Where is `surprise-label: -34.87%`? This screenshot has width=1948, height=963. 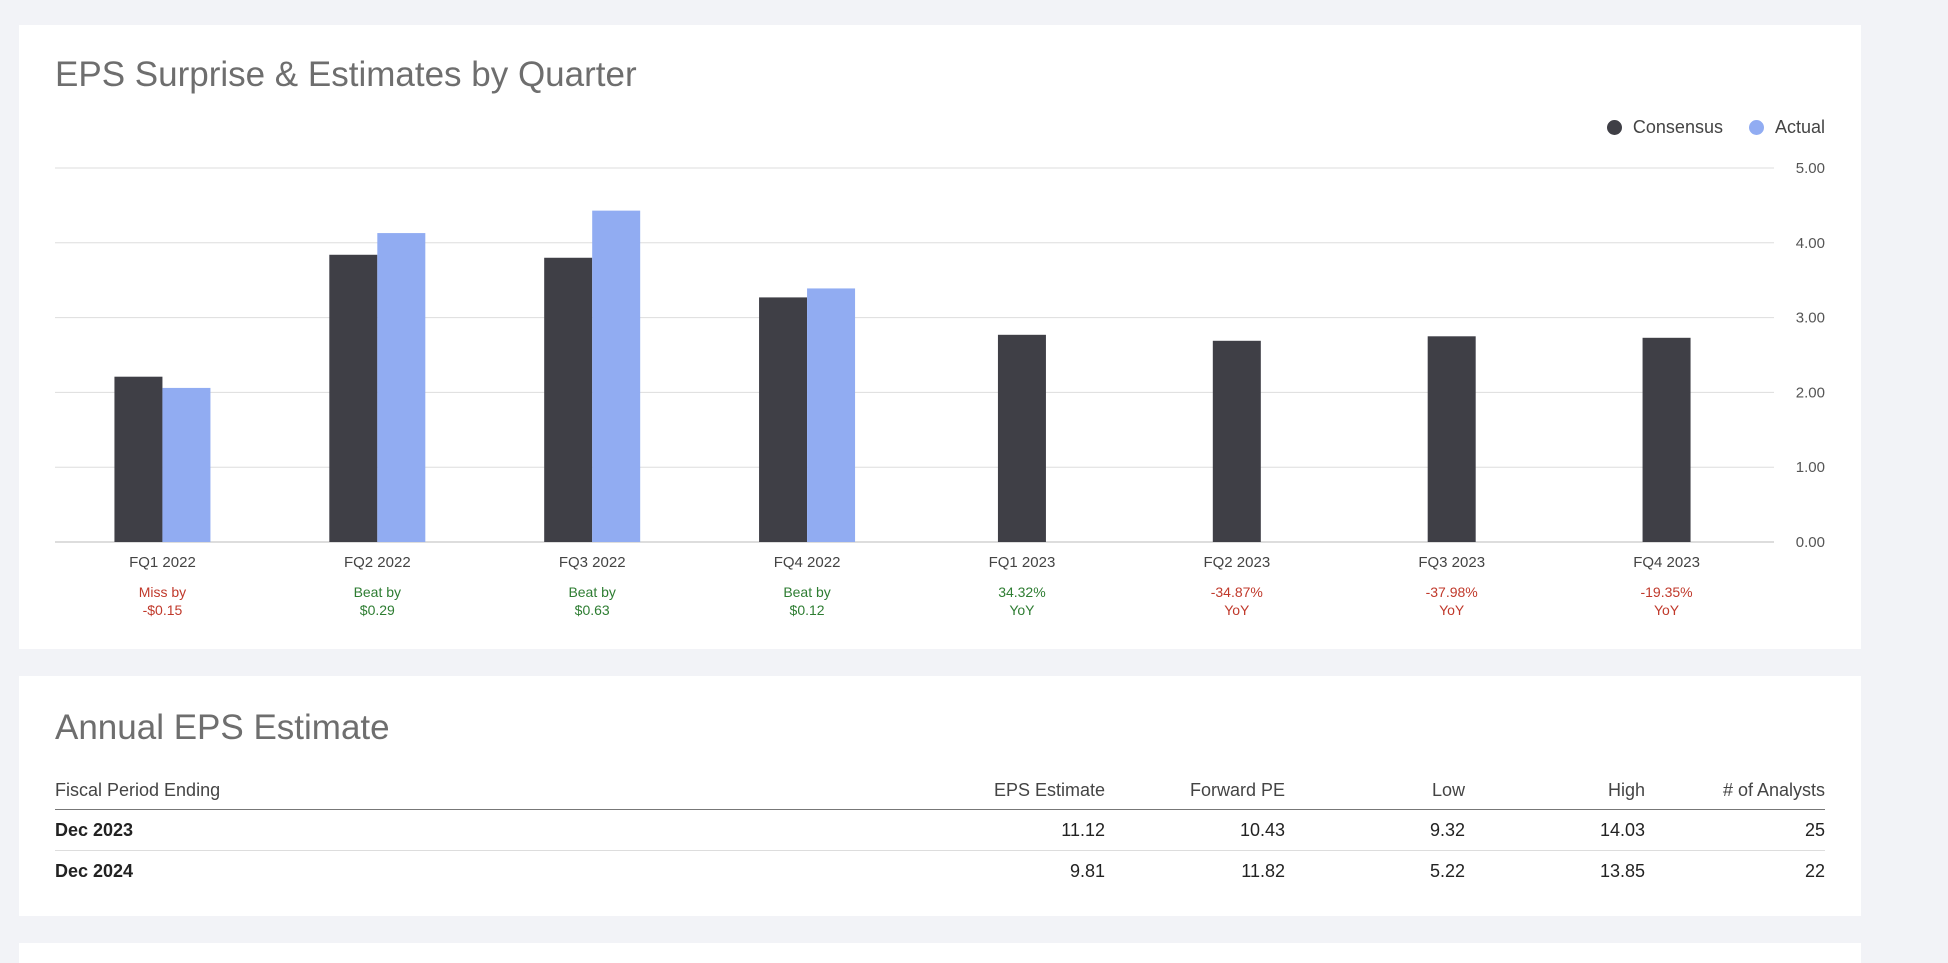
surprise-label: -34.87% is located at coordinates (1237, 592).